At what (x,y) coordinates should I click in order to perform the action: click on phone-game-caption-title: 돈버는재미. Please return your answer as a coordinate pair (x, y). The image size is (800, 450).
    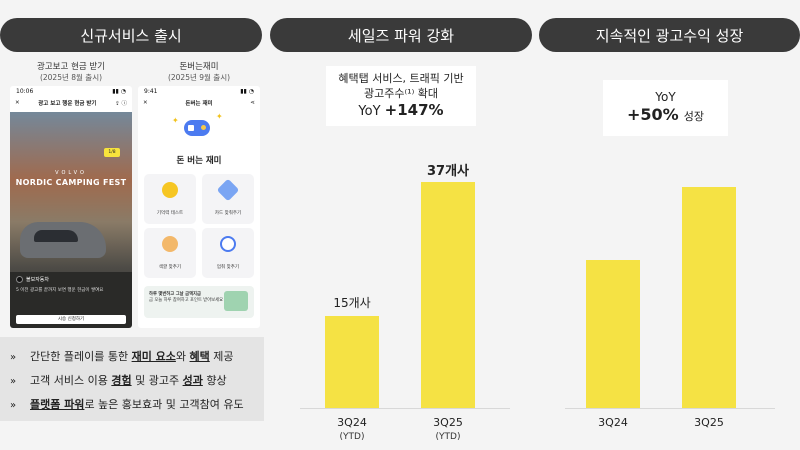
    Looking at the image, I should click on (199, 67).